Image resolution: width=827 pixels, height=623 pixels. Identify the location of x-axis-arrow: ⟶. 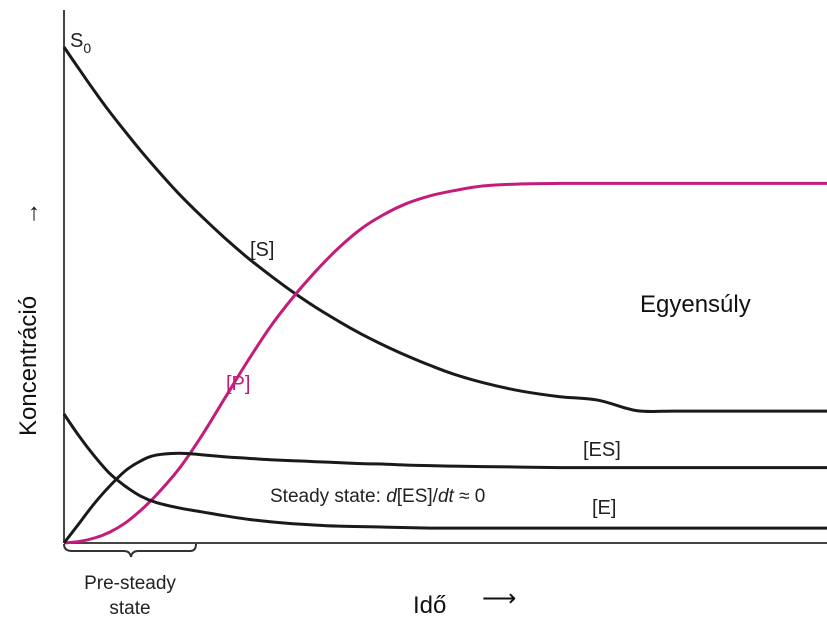
(499, 598).